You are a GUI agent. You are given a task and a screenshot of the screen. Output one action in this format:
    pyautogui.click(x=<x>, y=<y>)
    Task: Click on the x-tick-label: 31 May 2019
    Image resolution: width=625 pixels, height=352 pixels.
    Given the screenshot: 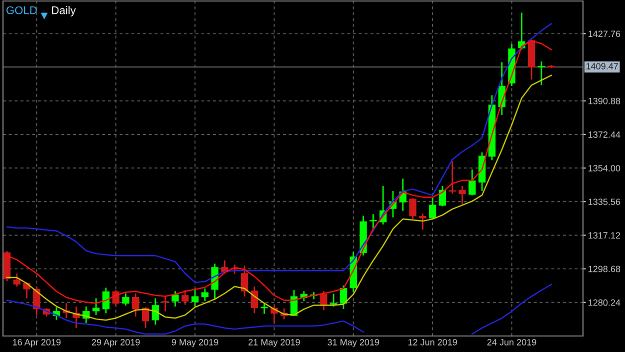 What is the action you would take?
    pyautogui.click(x=354, y=343)
    